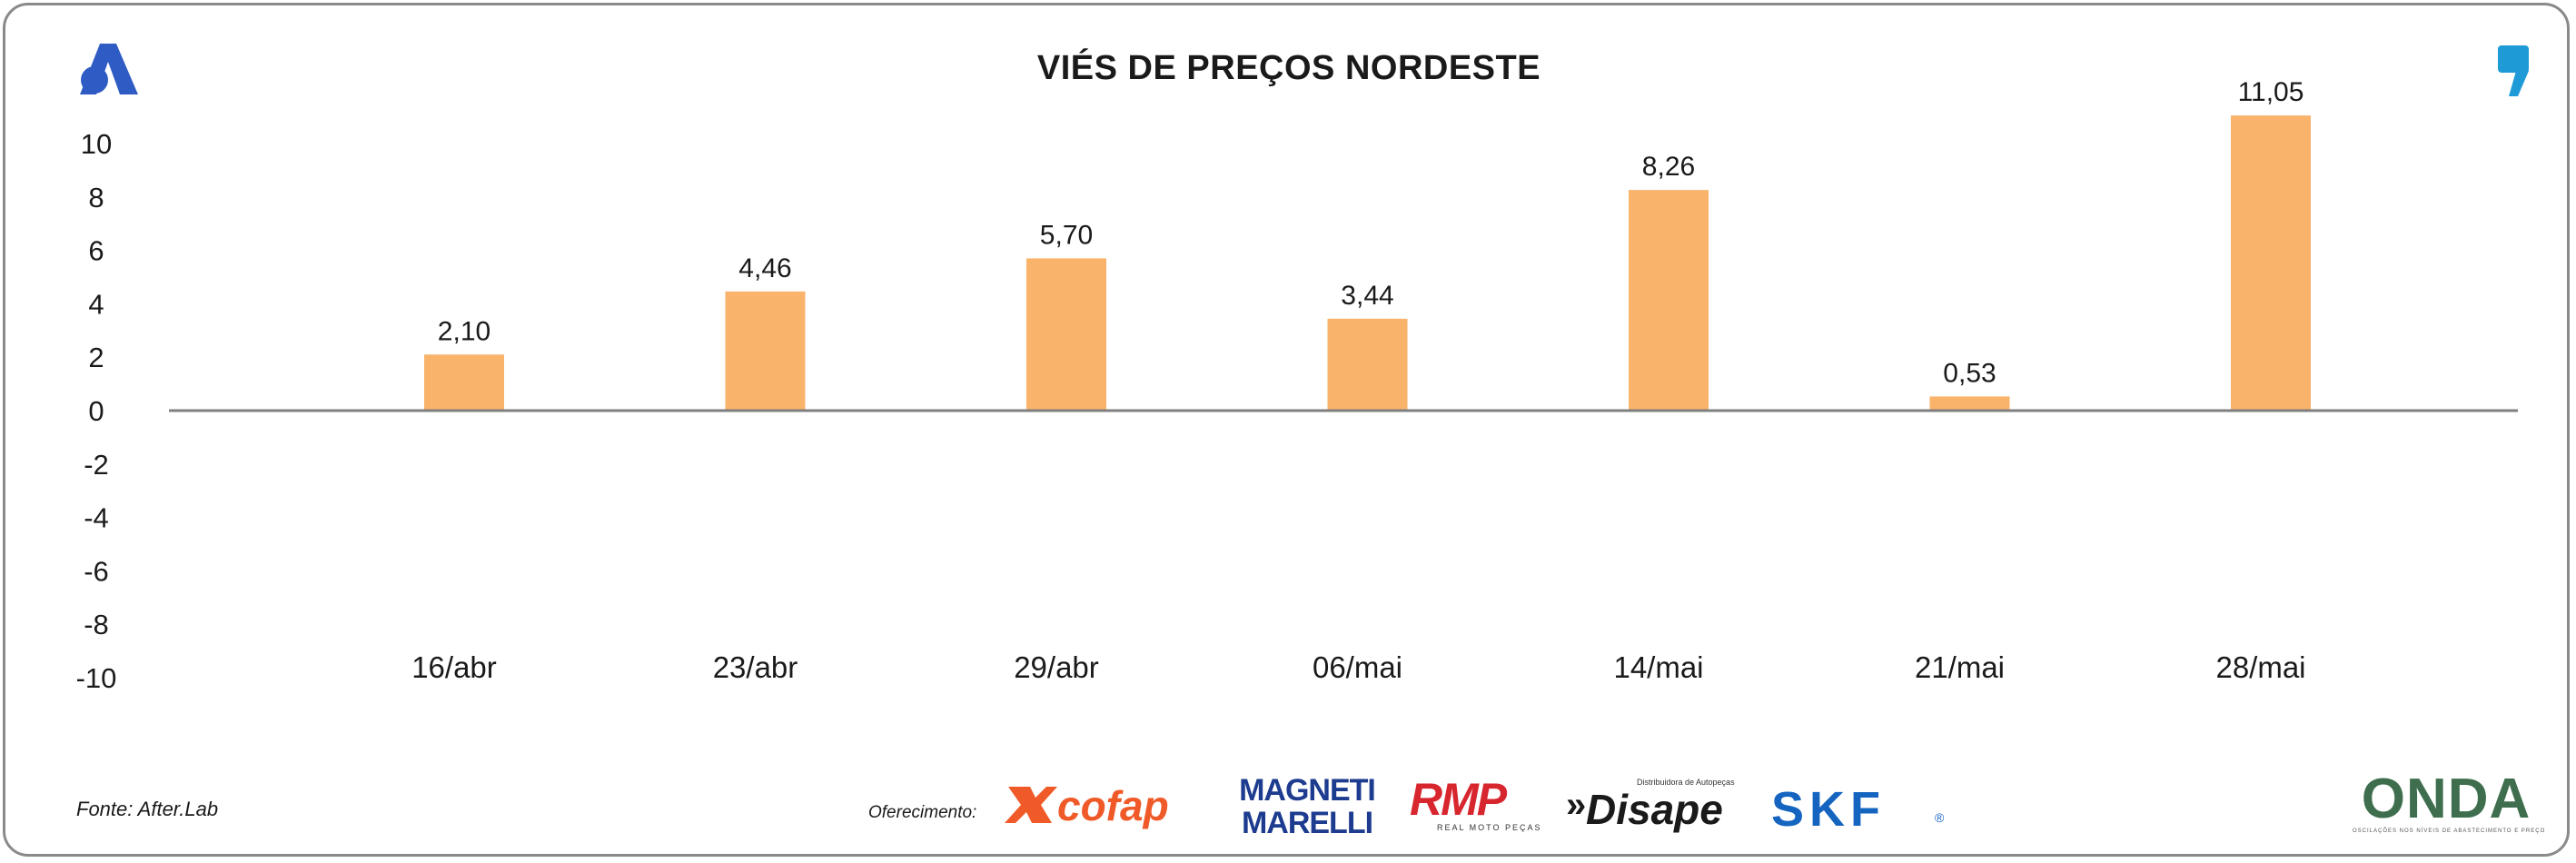  Describe the element at coordinates (1654, 809) in the screenshot. I see `disape-logo-text: Disape` at that location.